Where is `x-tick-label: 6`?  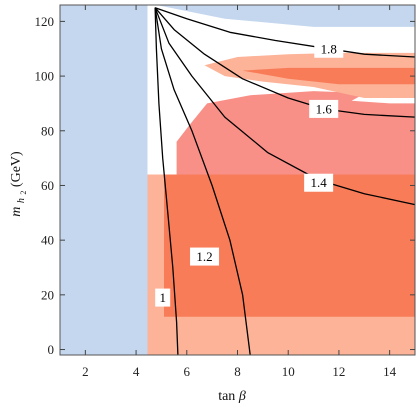
x-tick-label: 6 is located at coordinates (187, 371).